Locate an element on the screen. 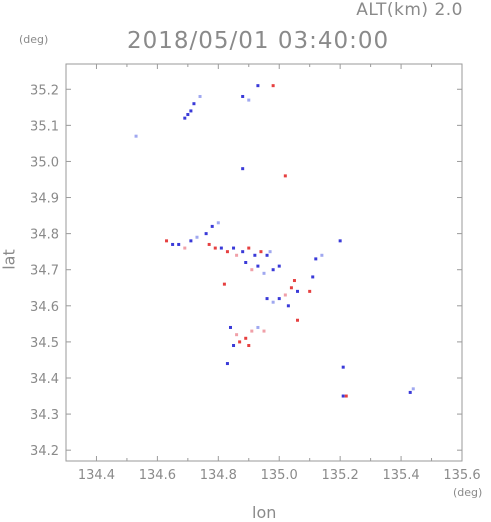 This screenshot has height=522, width=491. y-tick-label: 34.9 is located at coordinates (44, 199).